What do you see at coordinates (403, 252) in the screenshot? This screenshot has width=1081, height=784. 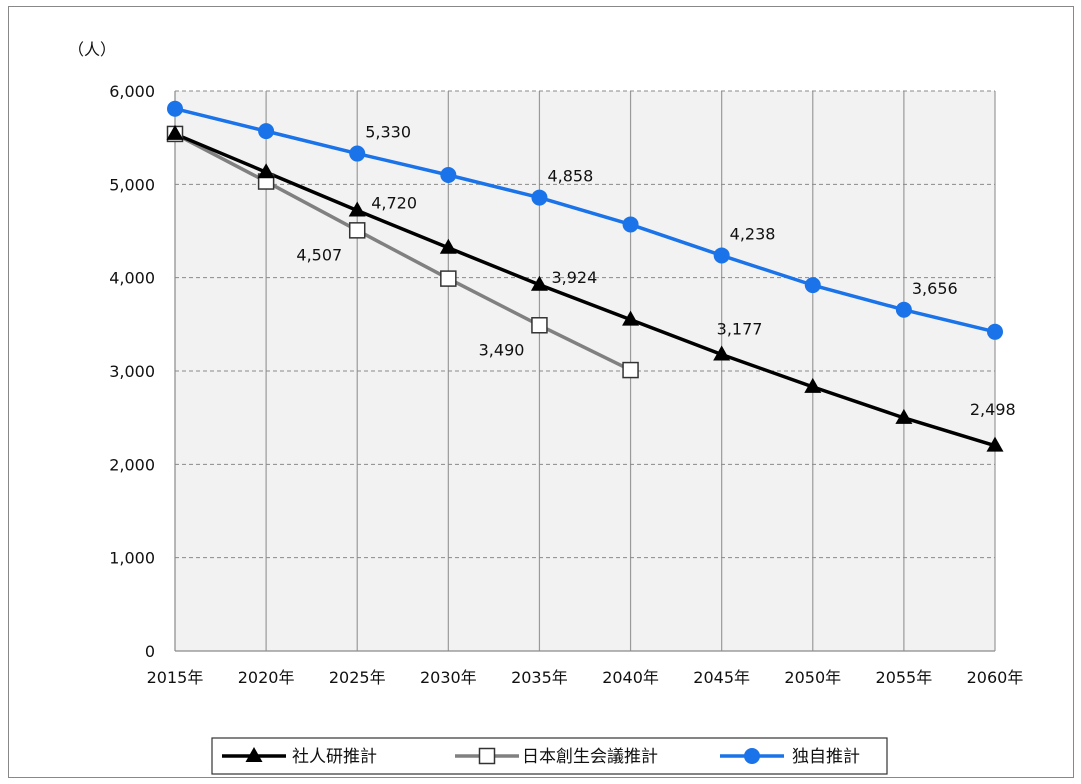 I see `series-line` at bounding box center [403, 252].